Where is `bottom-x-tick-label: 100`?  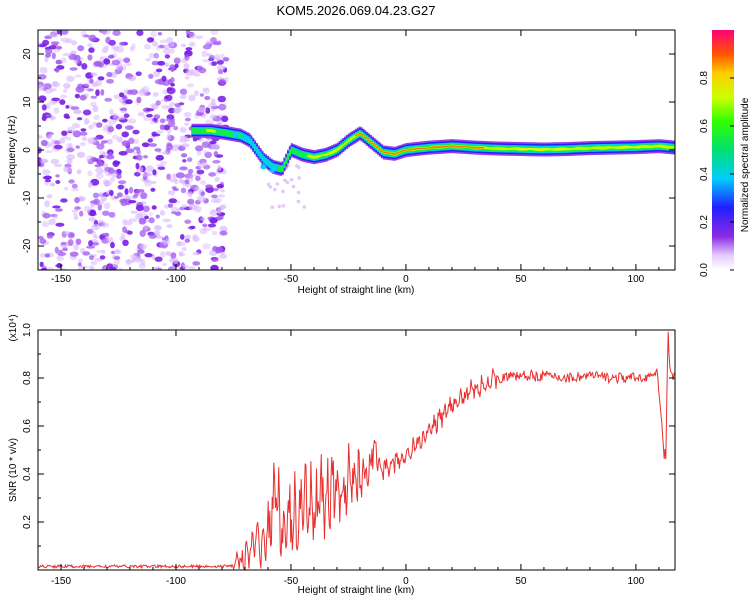 bottom-x-tick-label: 100 is located at coordinates (636, 581).